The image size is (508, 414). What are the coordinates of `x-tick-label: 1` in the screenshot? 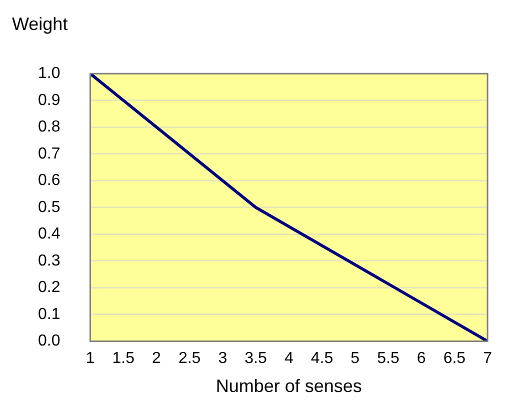 It's located at (90, 359).